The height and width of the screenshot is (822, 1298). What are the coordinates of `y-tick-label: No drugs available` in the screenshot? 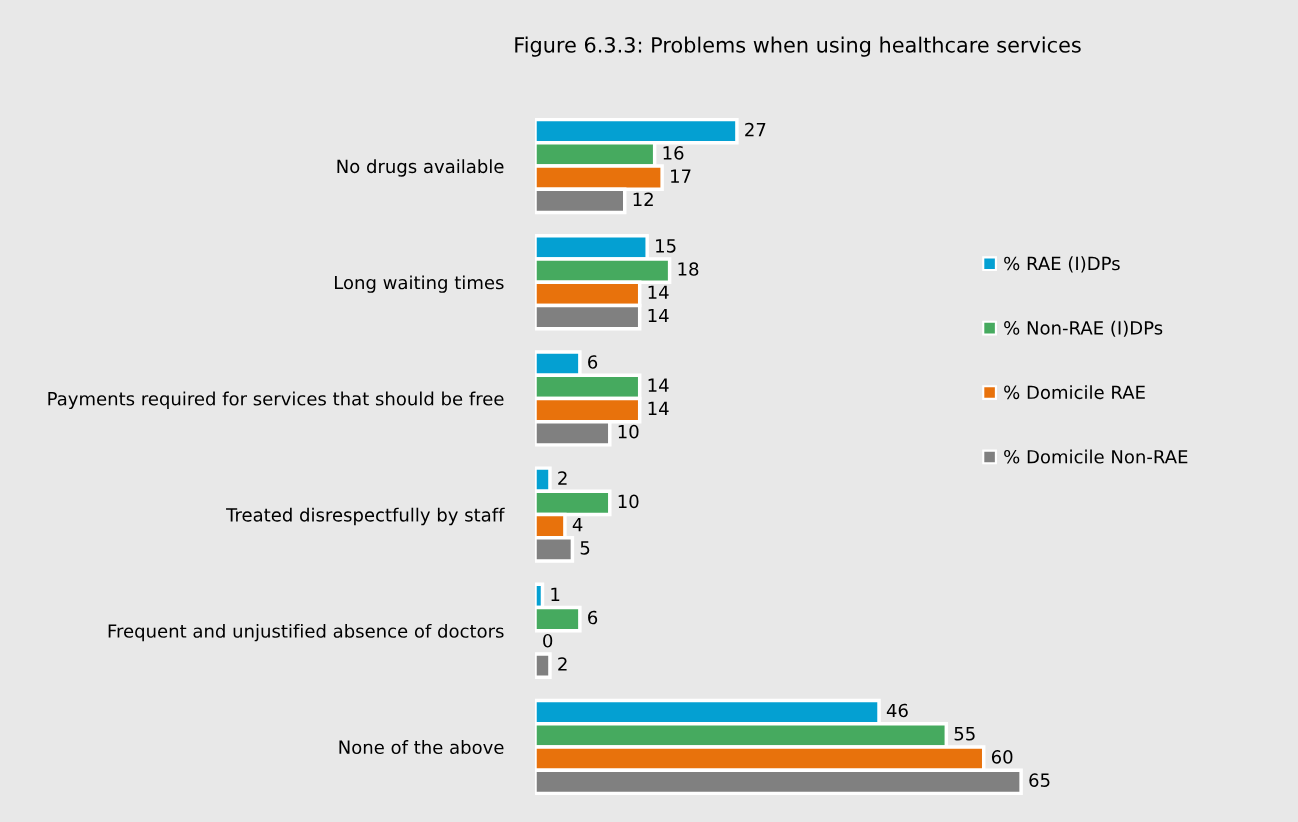 It's located at (420, 168).